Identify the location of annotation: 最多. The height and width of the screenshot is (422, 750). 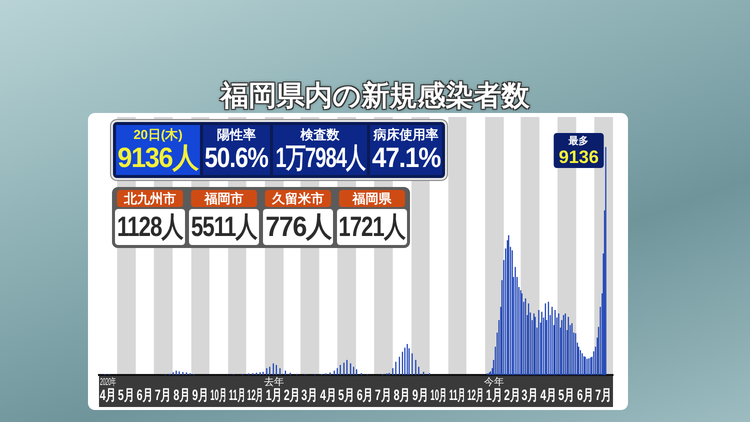
(578, 140).